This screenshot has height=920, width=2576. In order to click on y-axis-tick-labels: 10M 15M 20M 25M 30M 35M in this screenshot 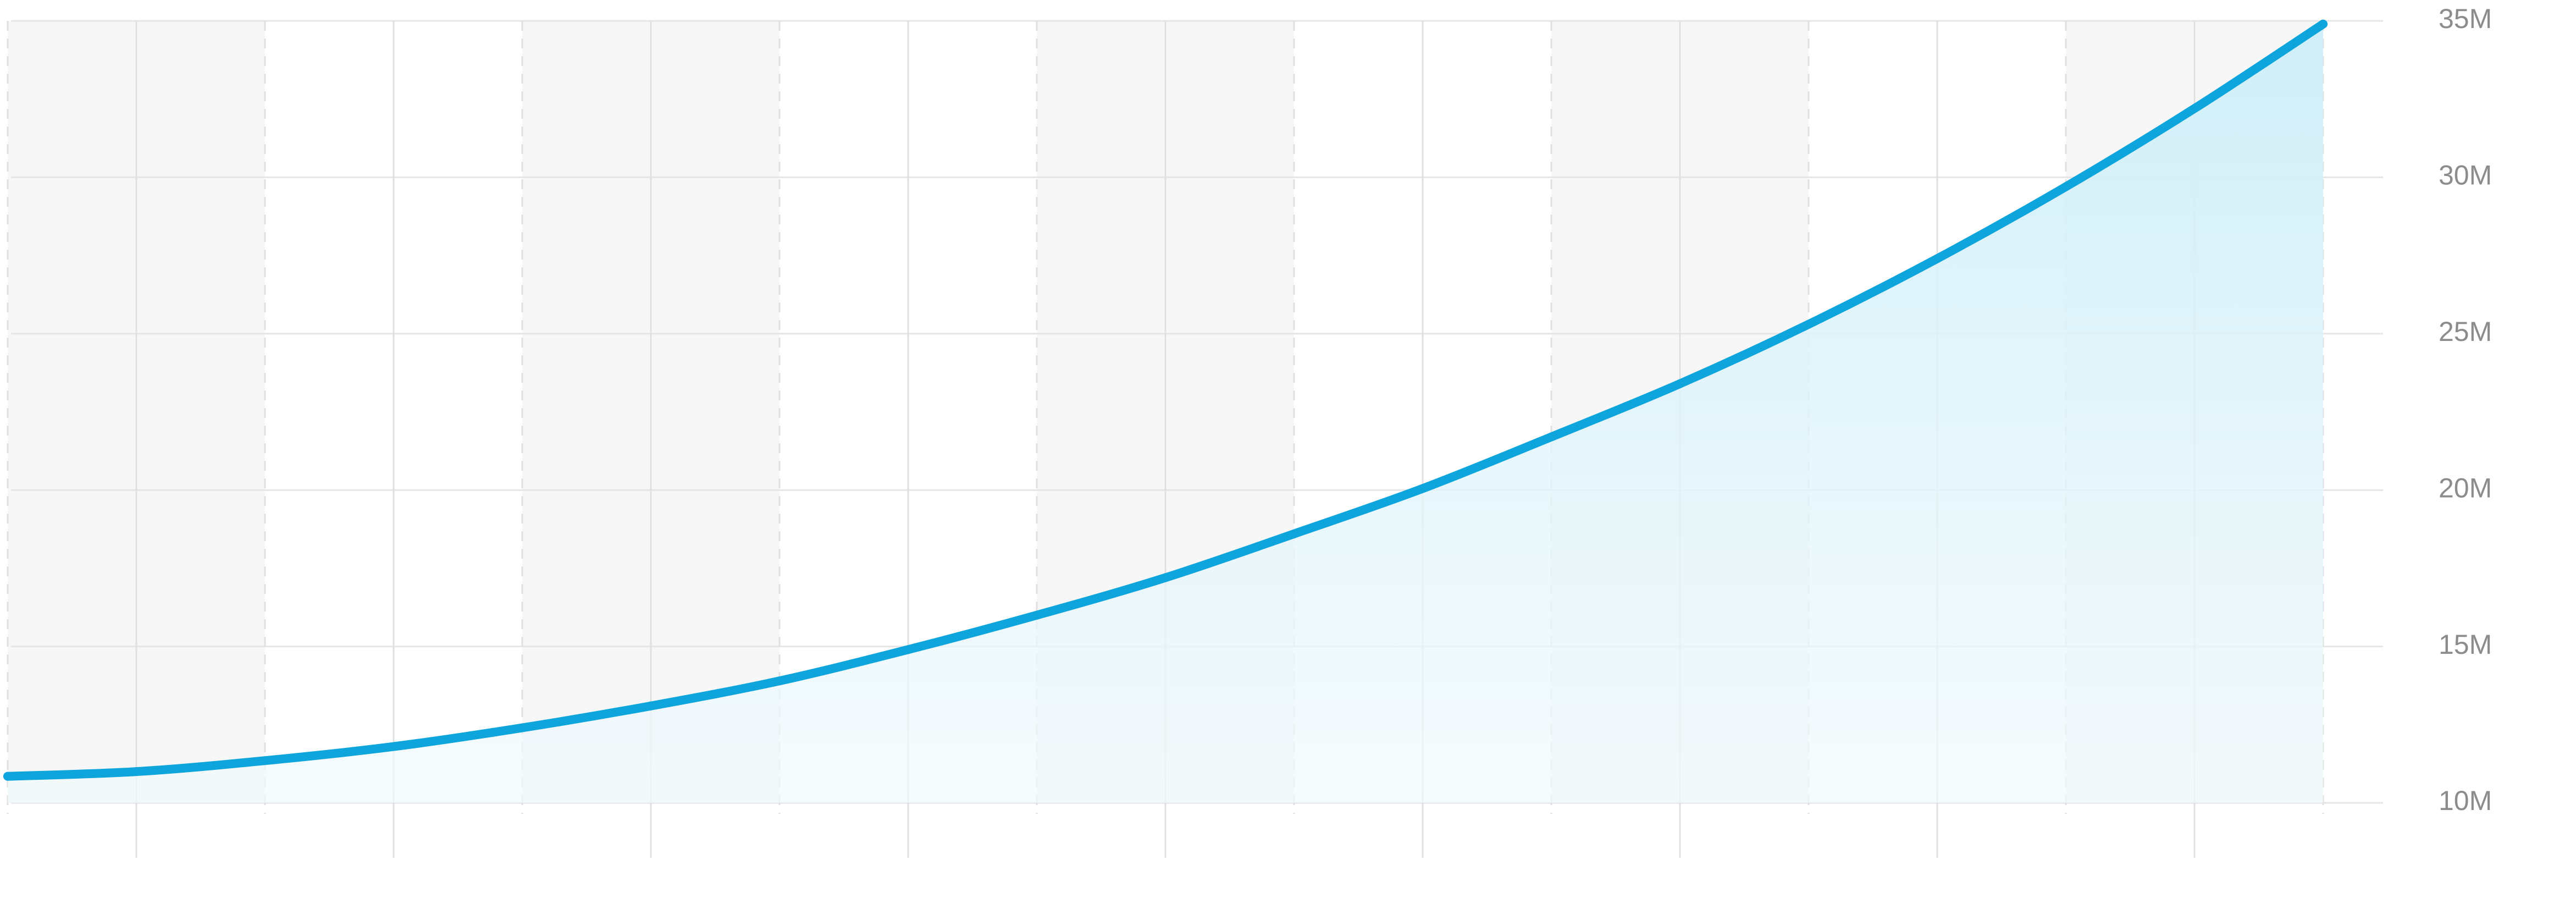, I will do `click(2465, 409)`.